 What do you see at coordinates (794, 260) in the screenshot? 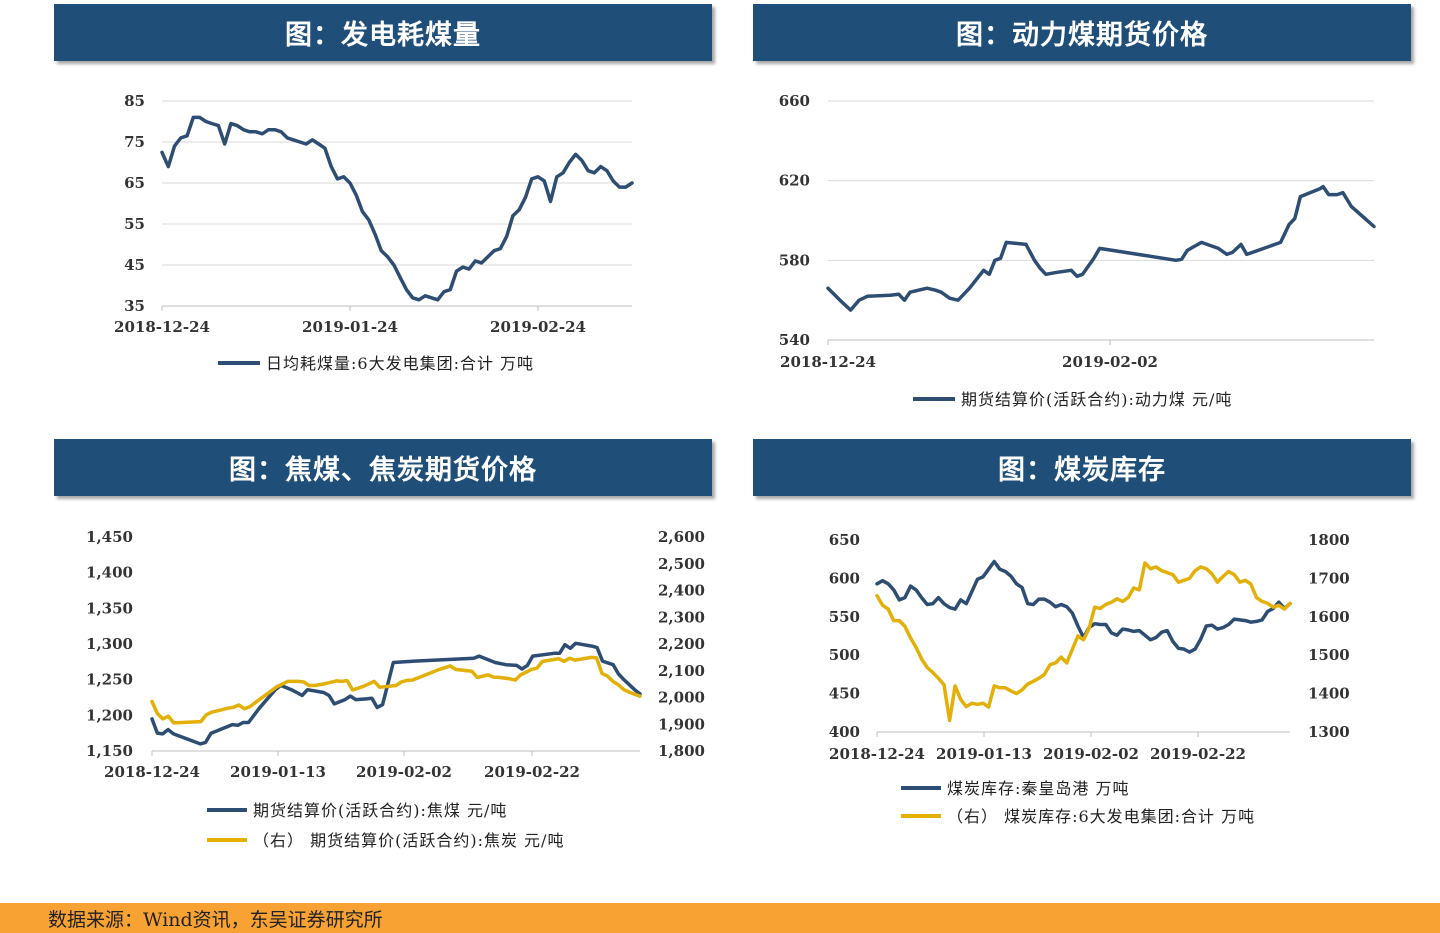
I see `y-tick-label: 580` at bounding box center [794, 260].